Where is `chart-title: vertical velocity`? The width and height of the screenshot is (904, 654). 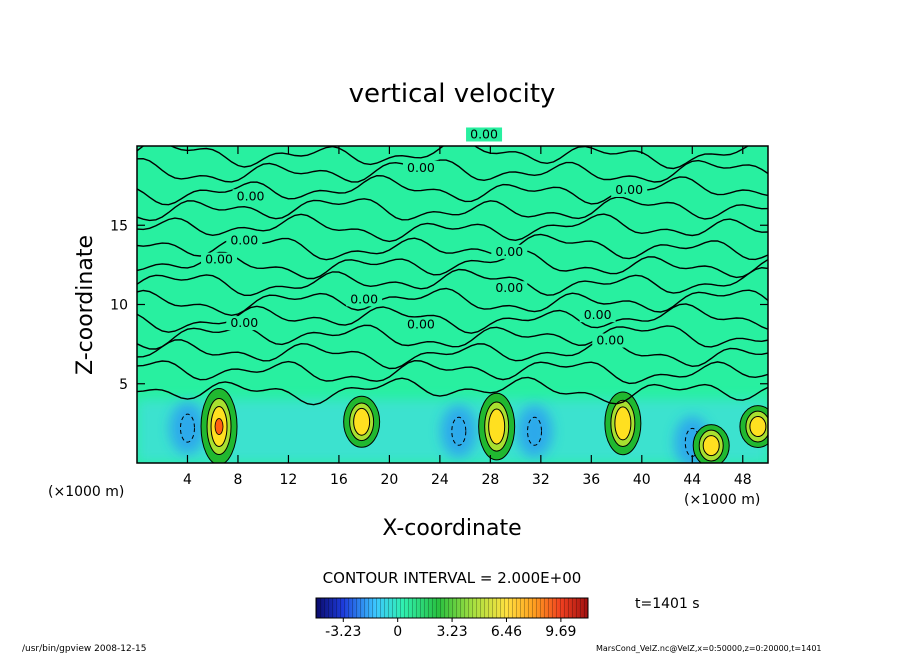
chart-title: vertical velocity is located at coordinates (452, 94).